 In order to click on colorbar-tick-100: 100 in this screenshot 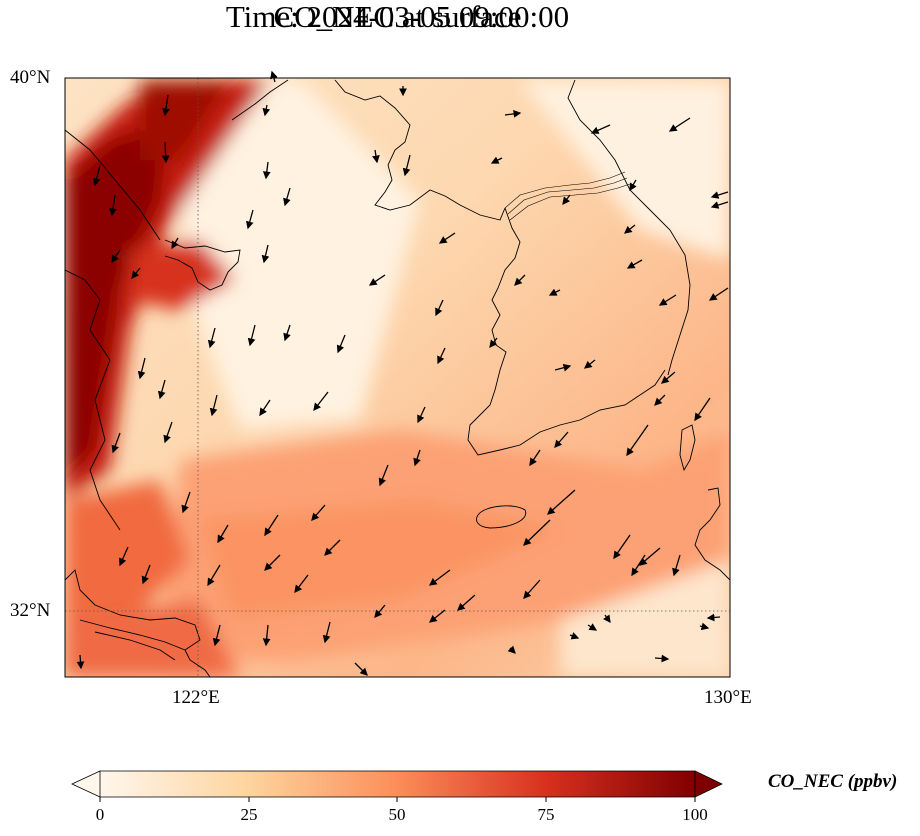, I will do `click(695, 814)`.